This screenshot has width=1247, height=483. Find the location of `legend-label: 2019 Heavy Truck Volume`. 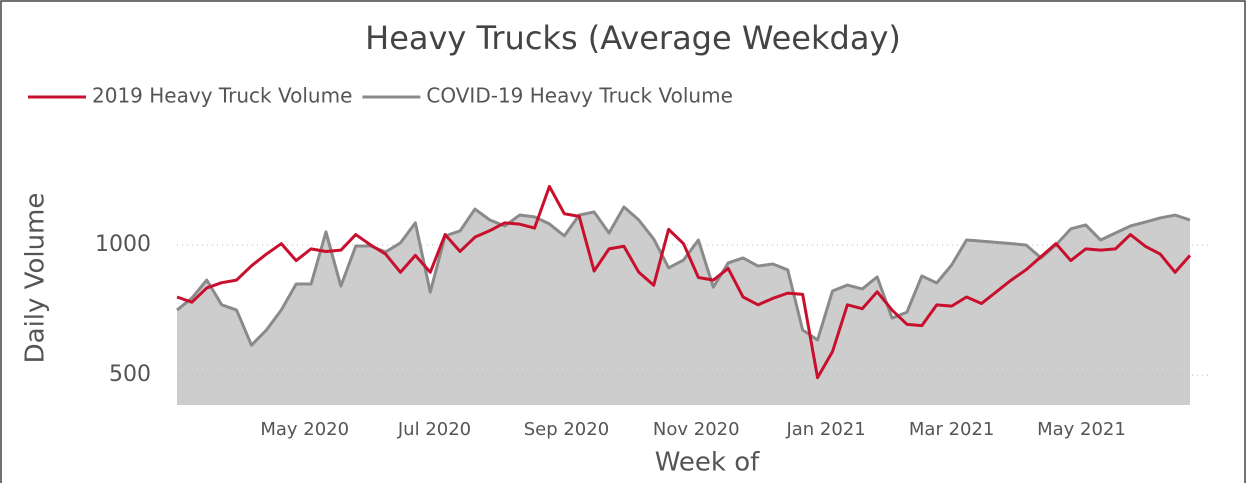

legend-label: 2019 Heavy Truck Volume is located at coordinates (222, 96).